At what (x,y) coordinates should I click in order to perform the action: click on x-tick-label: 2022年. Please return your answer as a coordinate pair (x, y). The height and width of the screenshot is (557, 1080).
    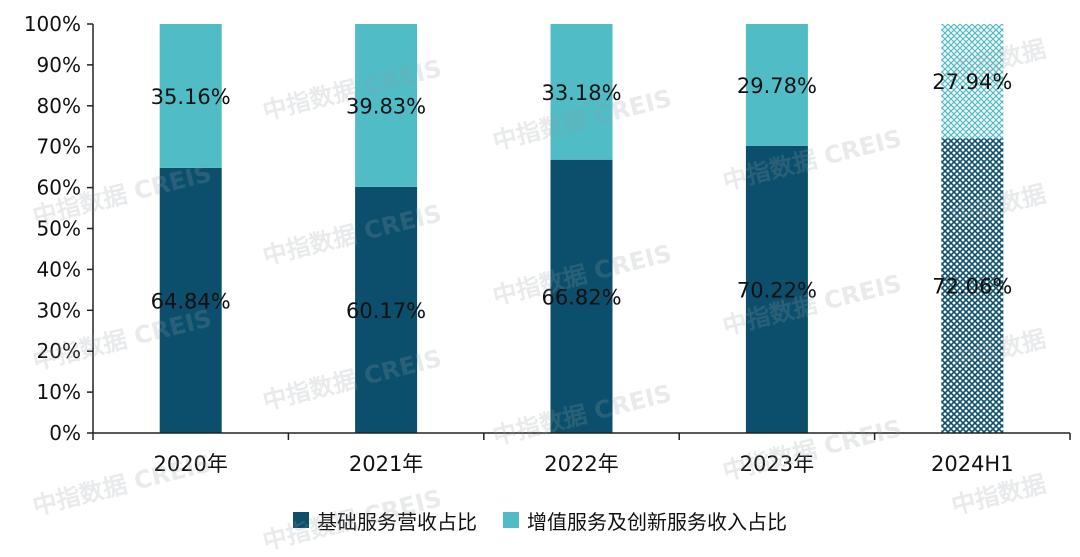
    Looking at the image, I should click on (581, 464).